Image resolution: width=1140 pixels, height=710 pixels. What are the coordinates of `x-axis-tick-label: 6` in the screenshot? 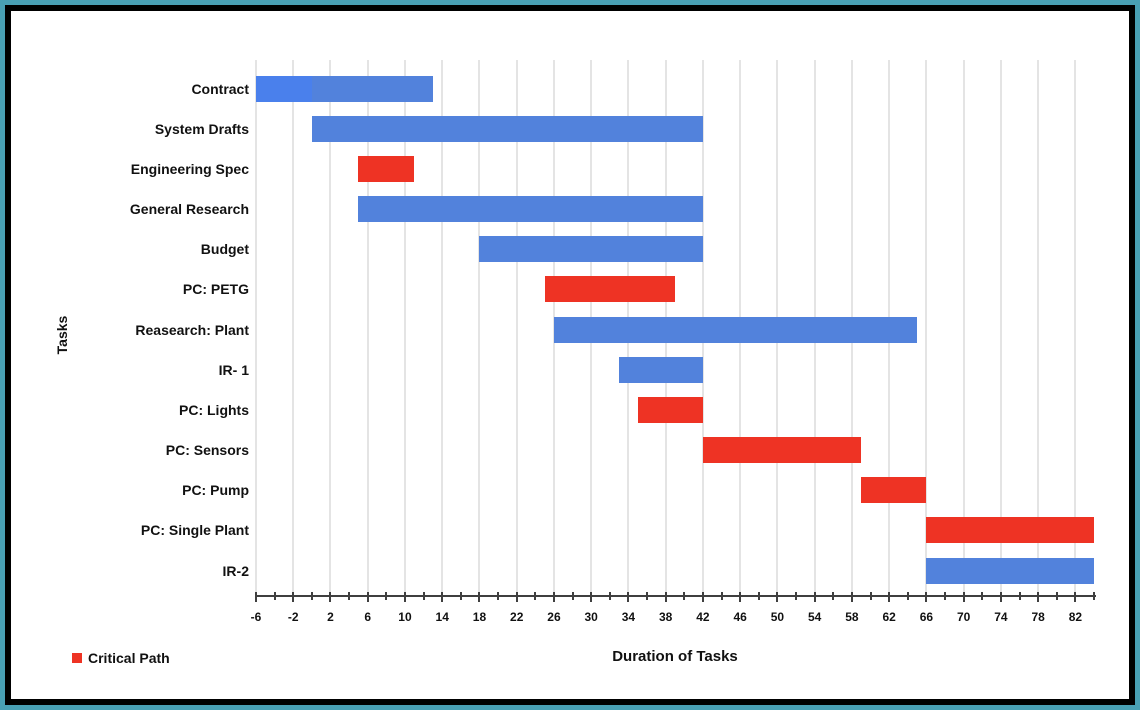 It's located at (368, 617).